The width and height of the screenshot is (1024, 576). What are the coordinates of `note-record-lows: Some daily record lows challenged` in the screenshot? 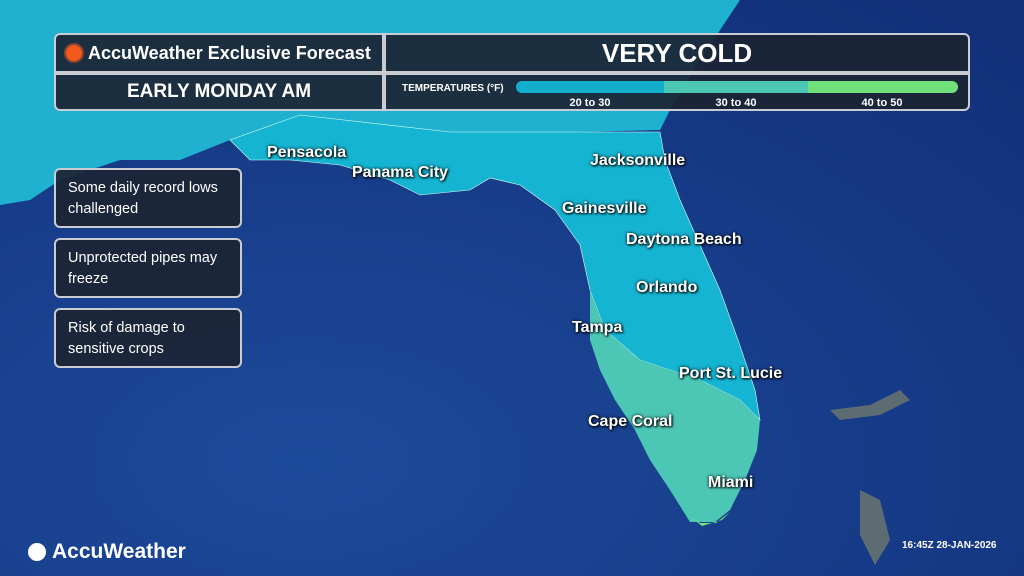 It's located at (148, 198).